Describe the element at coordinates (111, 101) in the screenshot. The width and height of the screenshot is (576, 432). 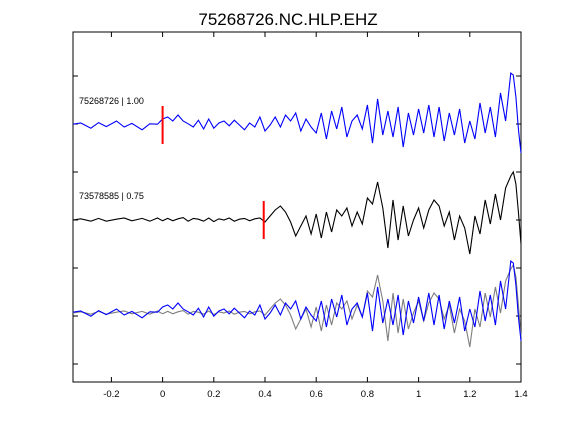
I see `trace-label-1: 75268726 | 1.00` at that location.